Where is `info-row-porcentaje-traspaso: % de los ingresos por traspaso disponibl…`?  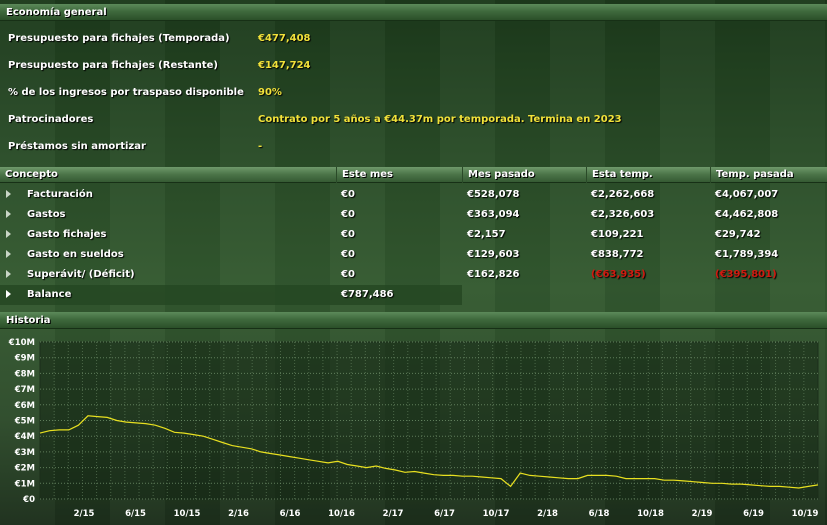
info-row-porcentaje-traspaso: % de los ingresos por traspaso disponibl… is located at coordinates (413, 92).